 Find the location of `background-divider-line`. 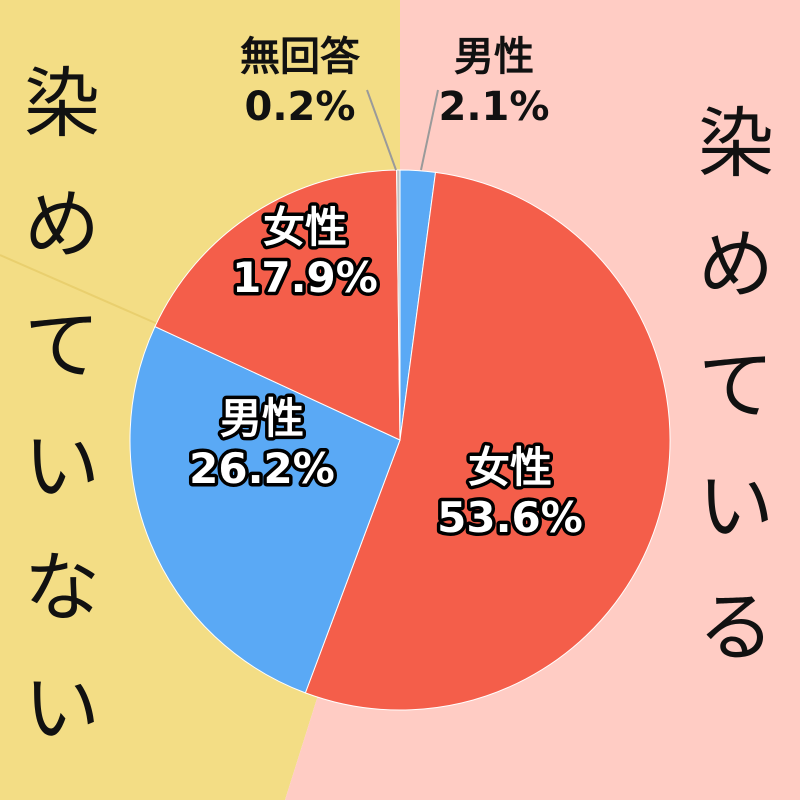

background-divider-line is located at coordinates (80, 290).